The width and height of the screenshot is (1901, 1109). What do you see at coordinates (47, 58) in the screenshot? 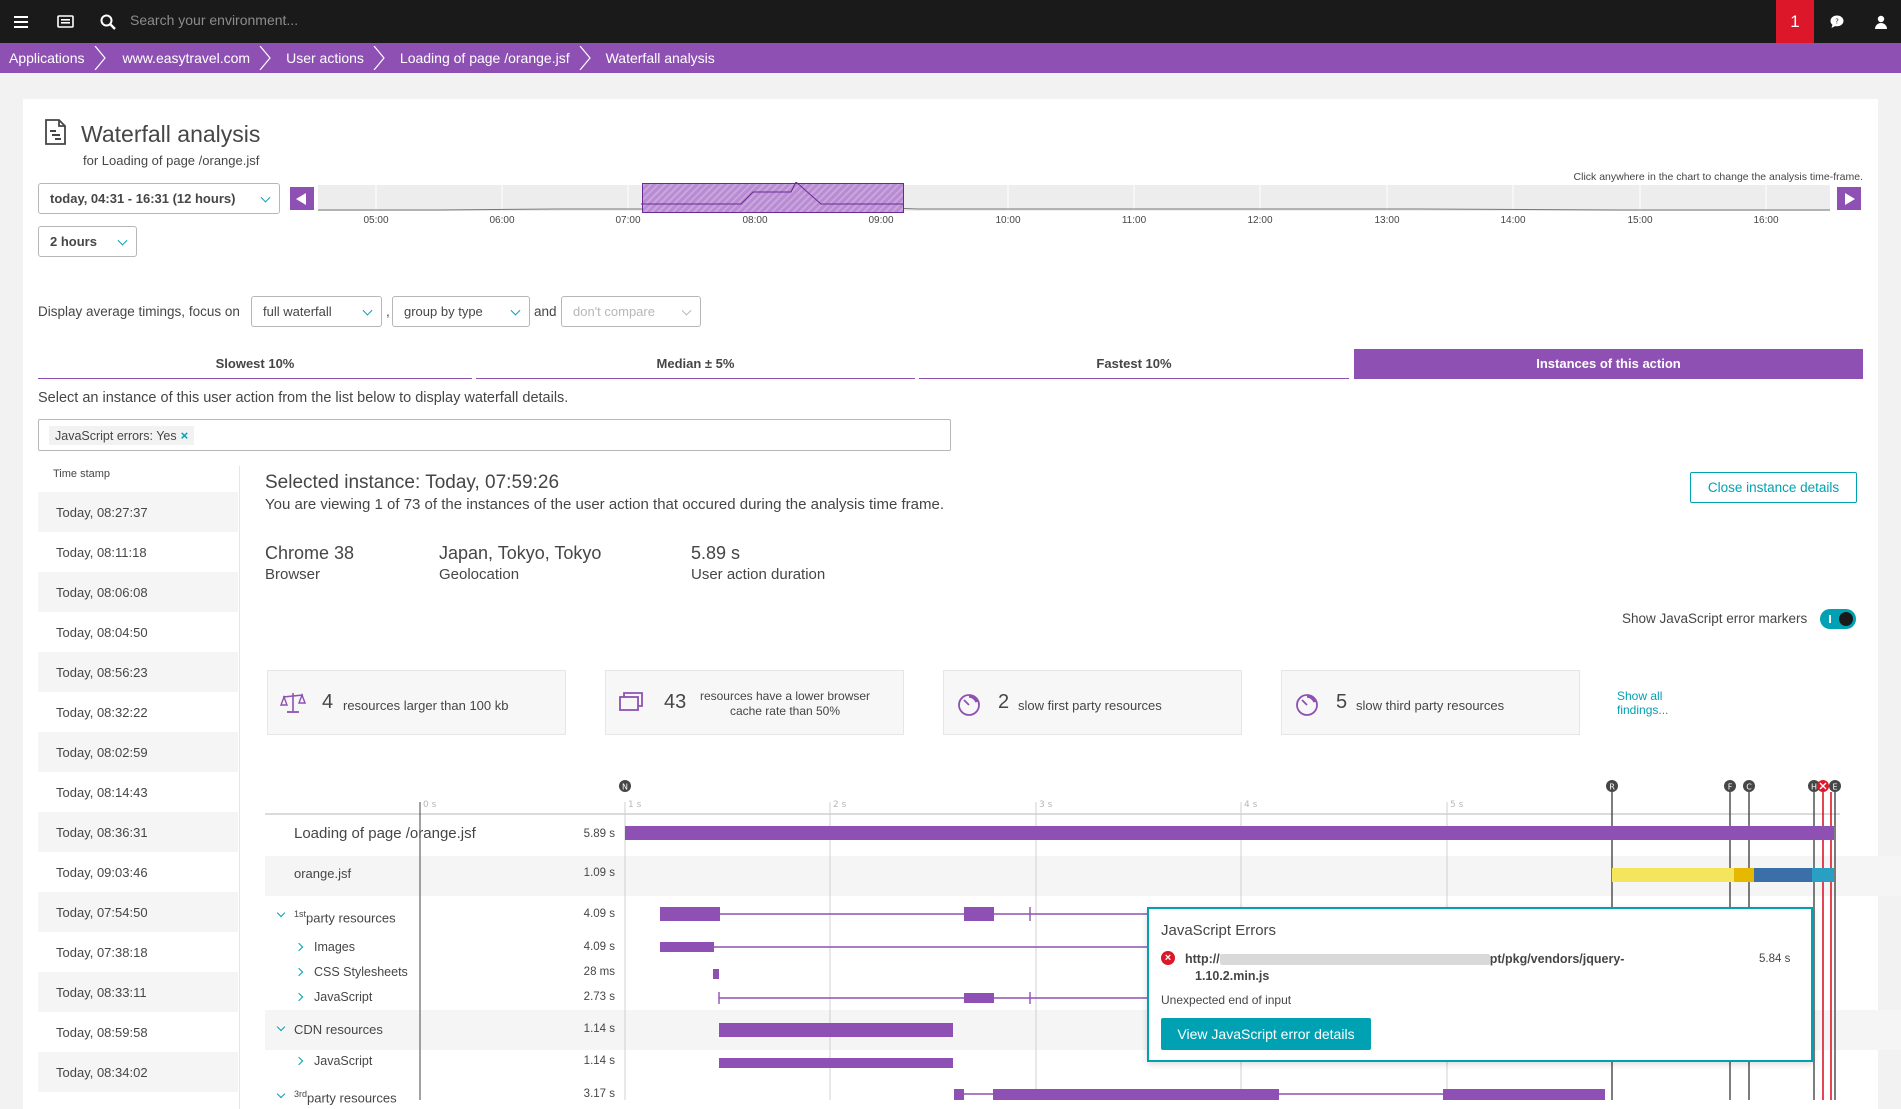
I see `breadcrumb-label: Applications` at bounding box center [47, 58].